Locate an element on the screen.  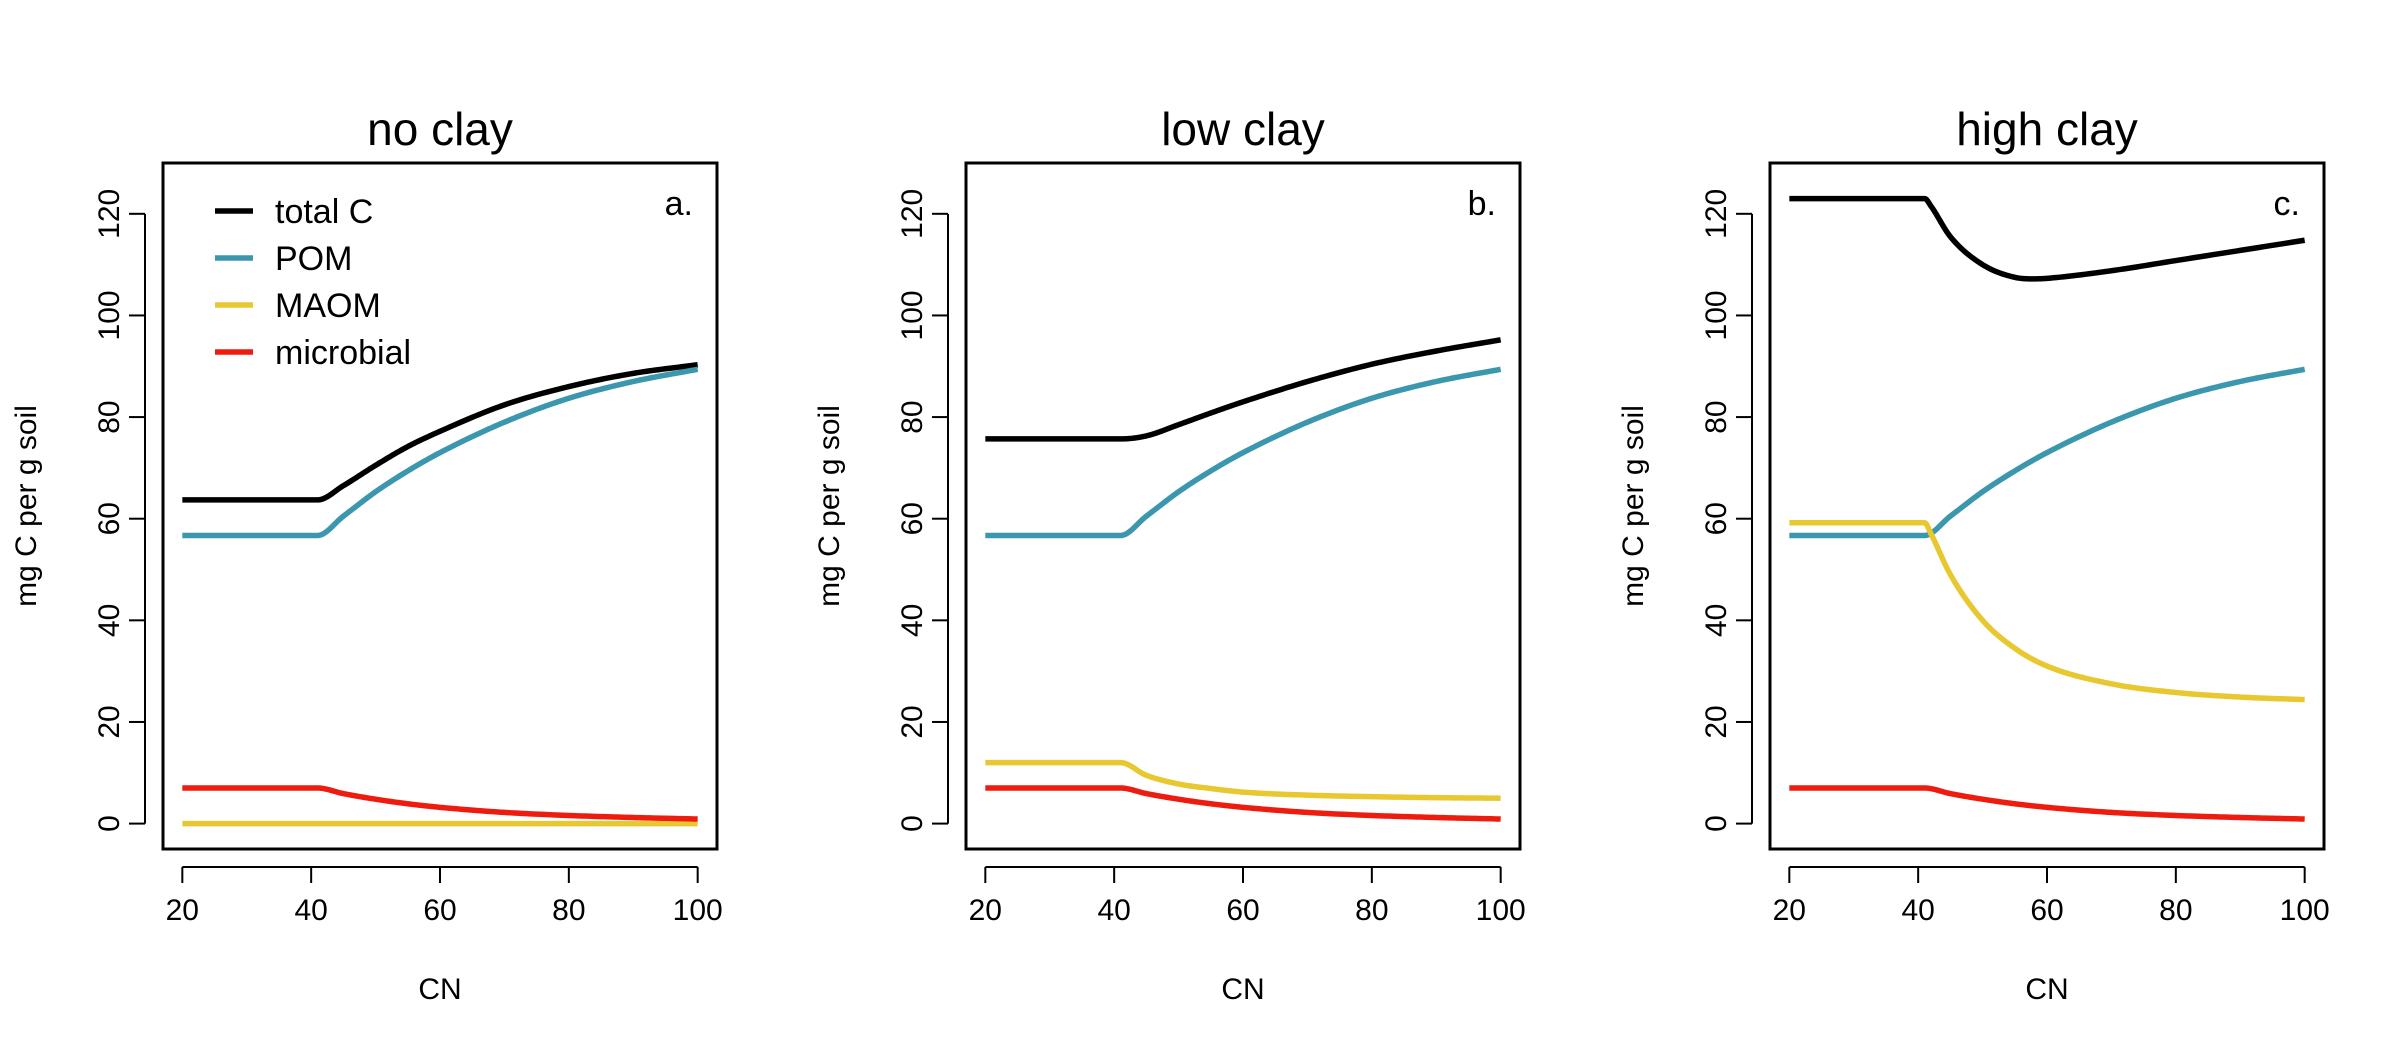
legend-label-microbial: microbial is located at coordinates (343, 353).